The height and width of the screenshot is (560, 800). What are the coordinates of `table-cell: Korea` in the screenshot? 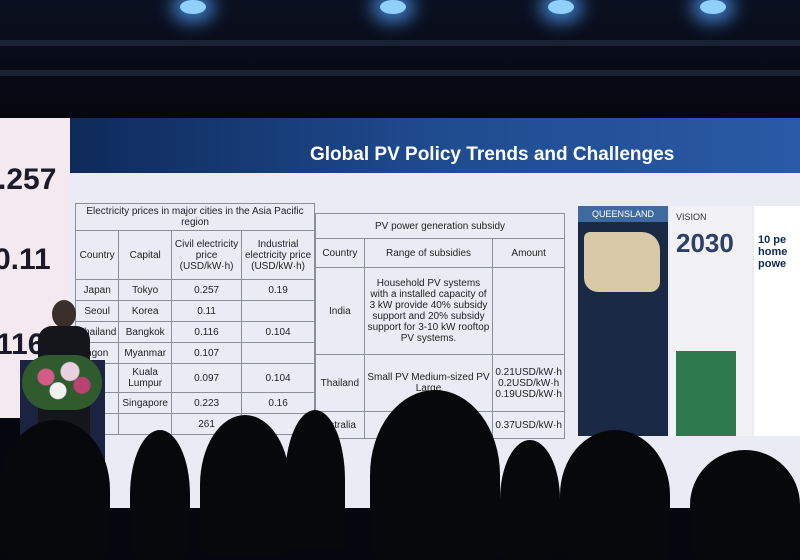 It's located at (145, 311).